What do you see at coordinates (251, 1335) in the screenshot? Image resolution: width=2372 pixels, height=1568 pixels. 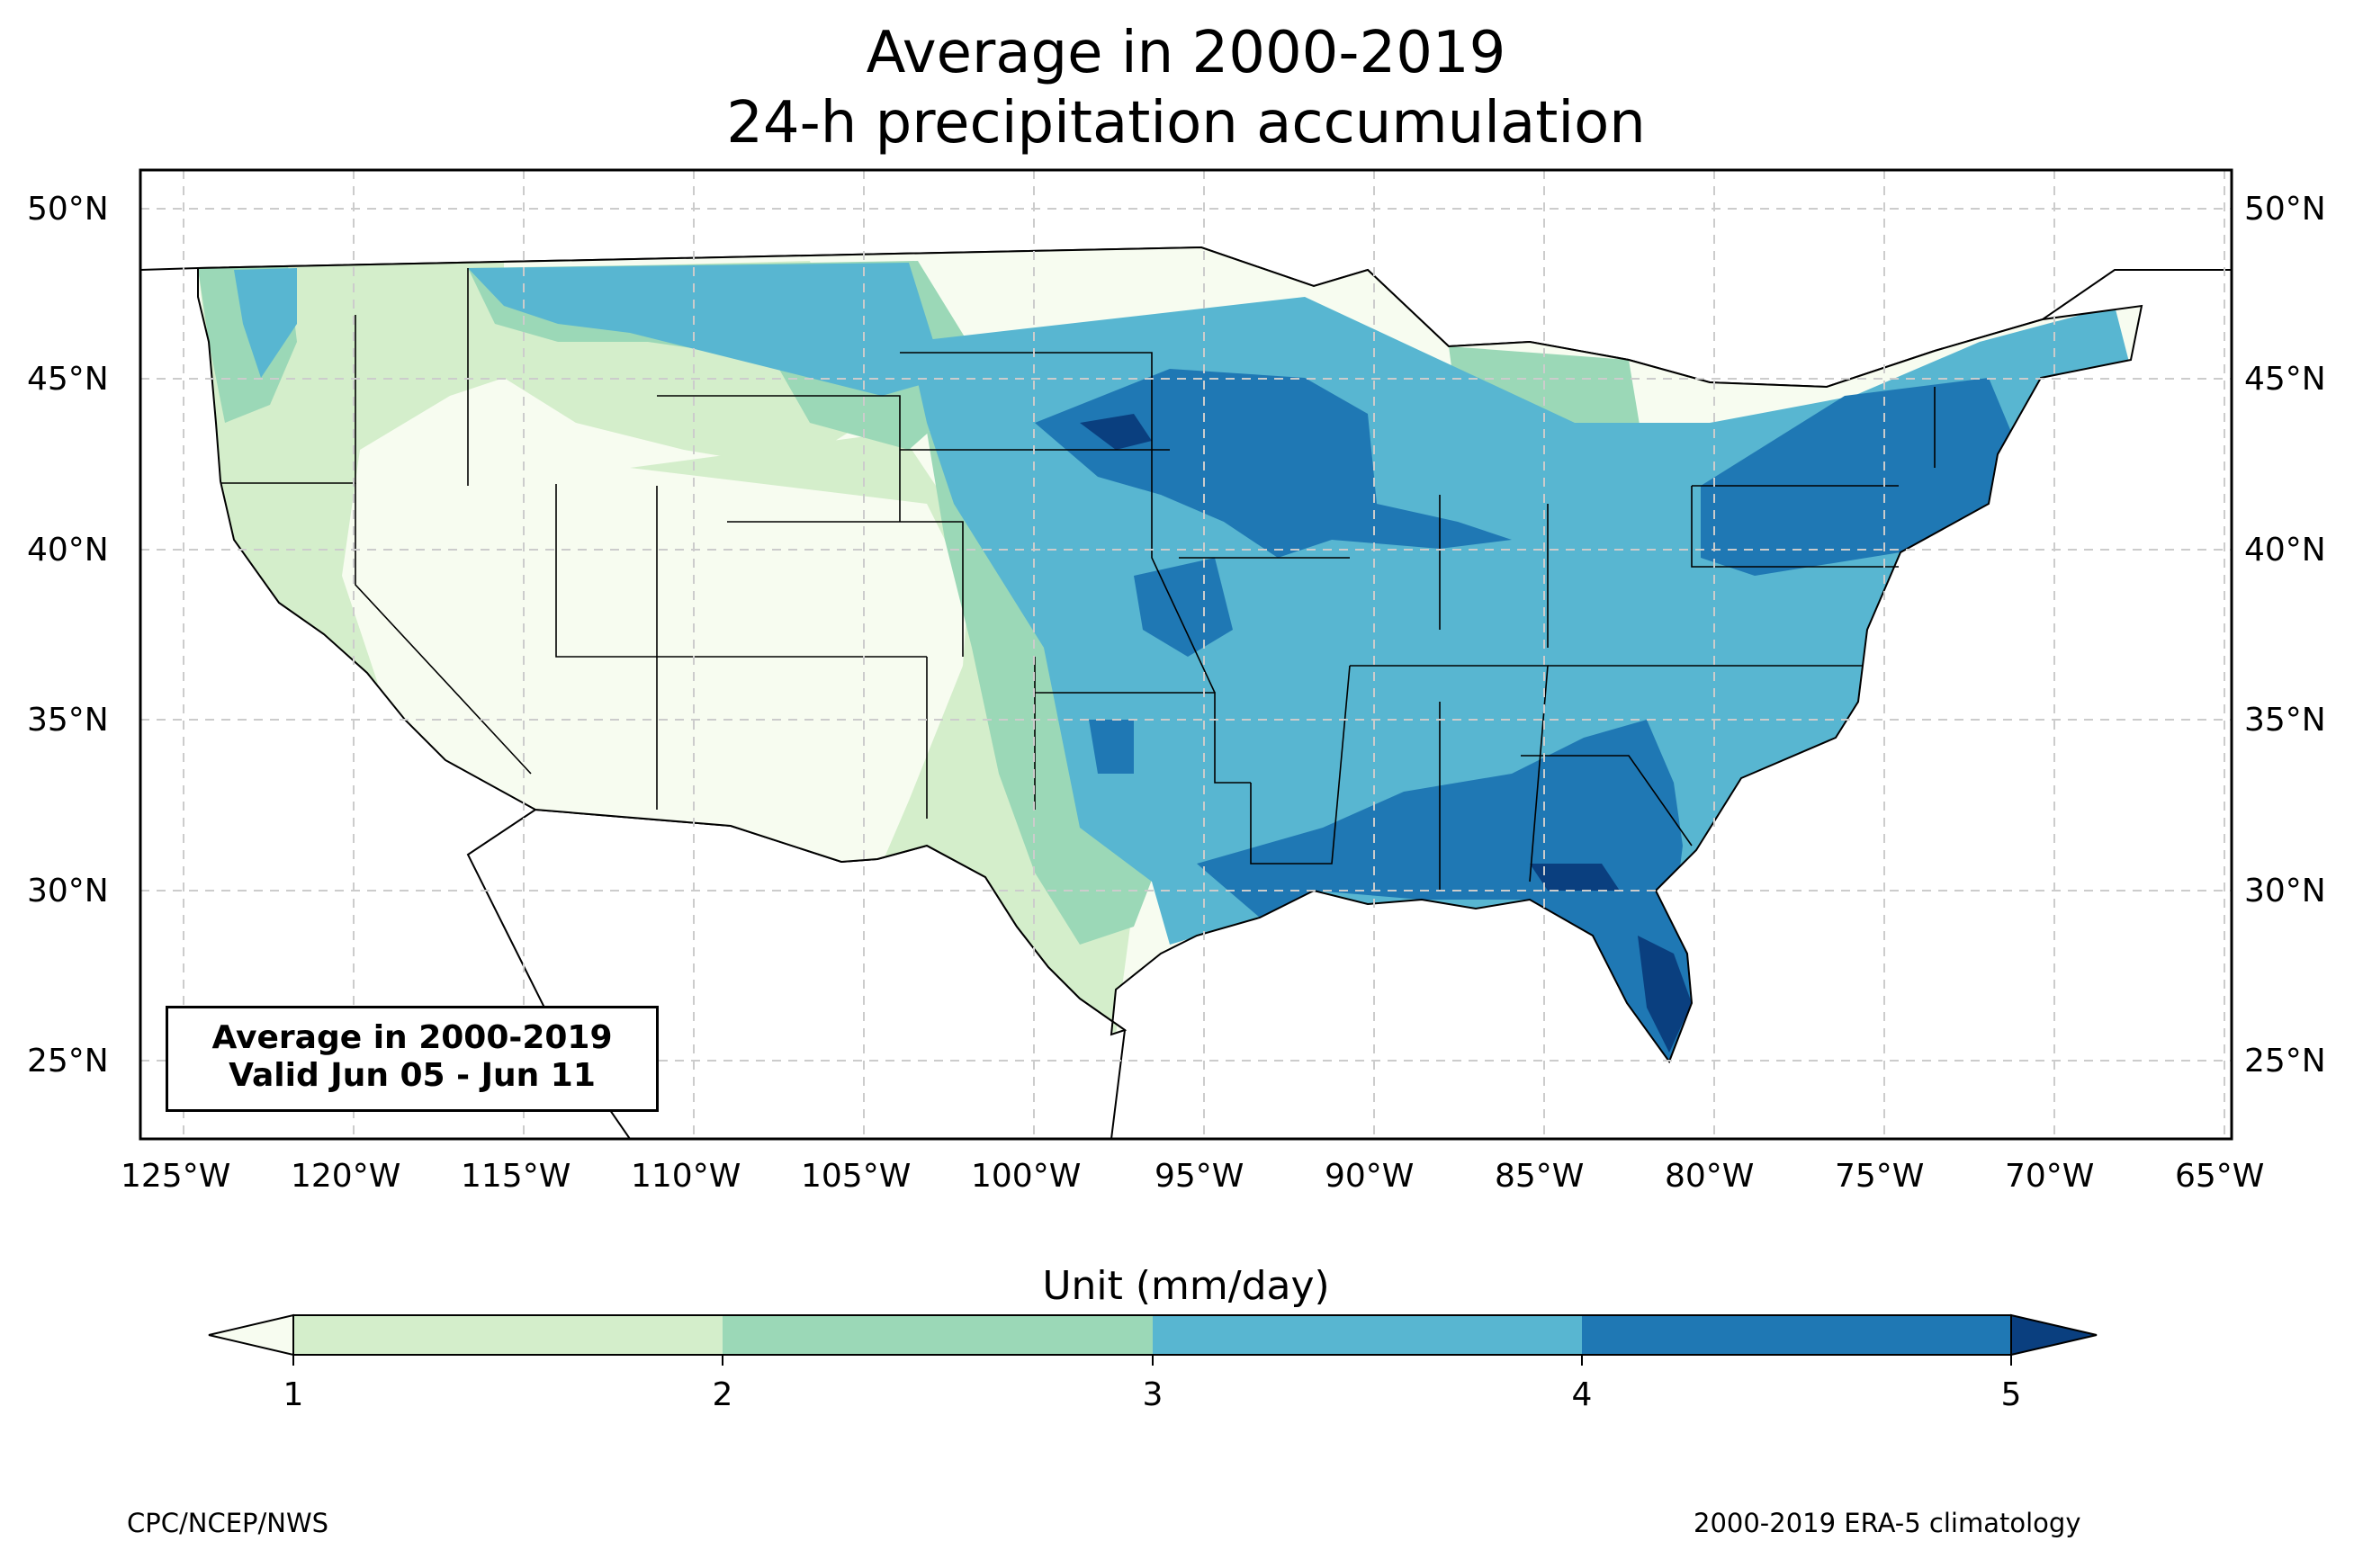 I see `colorbar-extend-low` at bounding box center [251, 1335].